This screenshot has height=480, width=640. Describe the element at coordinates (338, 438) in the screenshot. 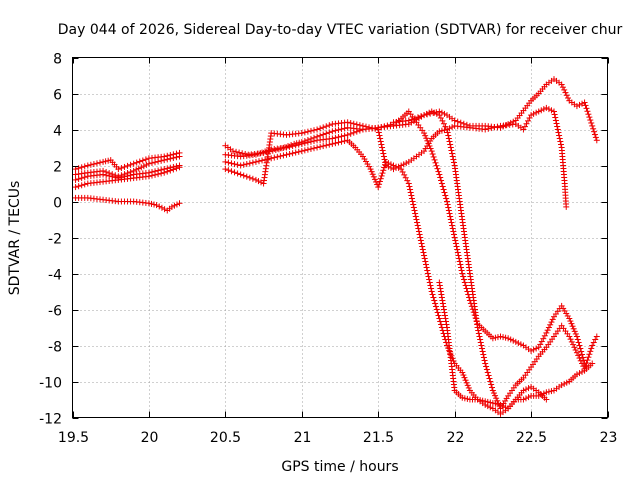

I see `x-tick-labels: 19.5 20 20.5 21 21.5 22 22.5 23` at that location.